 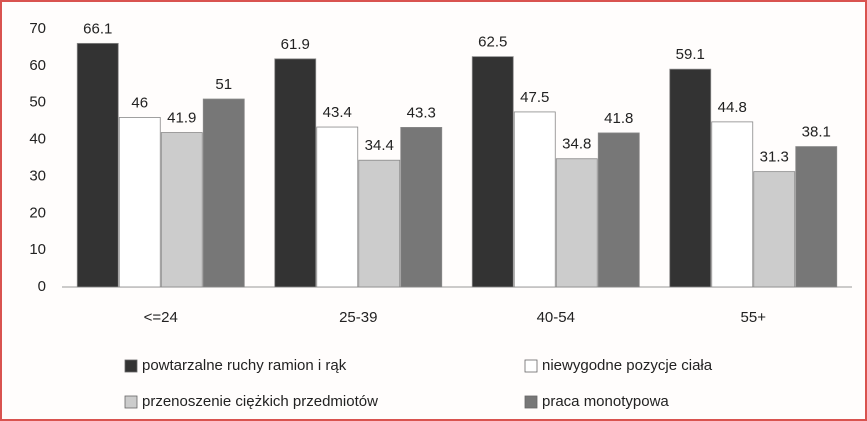 I want to click on x-tick-label: <=24, so click(x=161, y=317).